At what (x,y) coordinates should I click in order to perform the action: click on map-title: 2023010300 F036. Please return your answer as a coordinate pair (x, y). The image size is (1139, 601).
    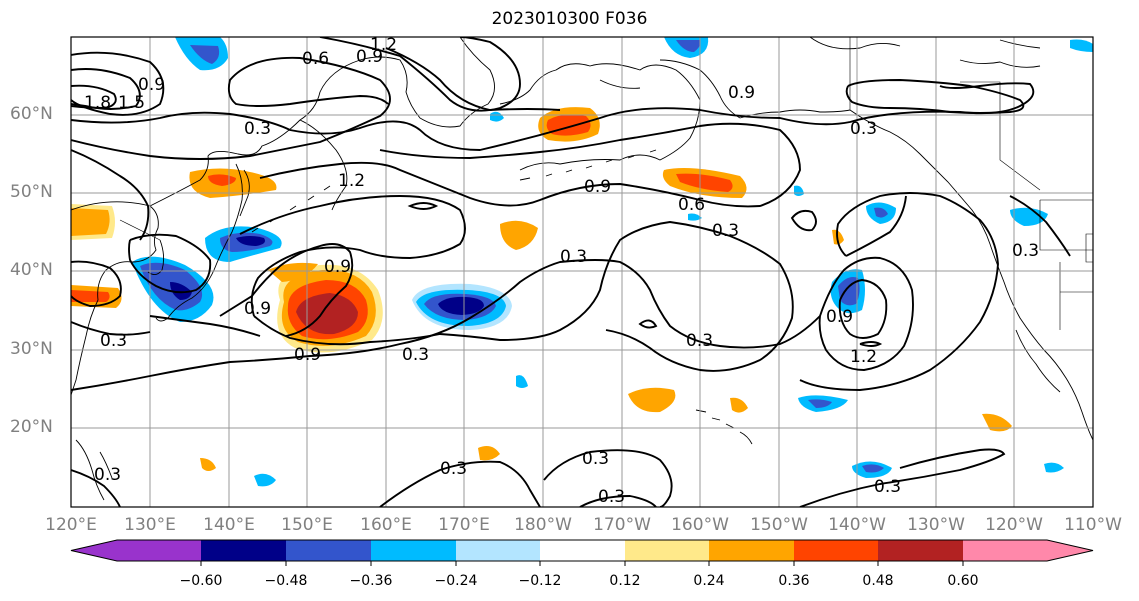
    Looking at the image, I should click on (569, 19).